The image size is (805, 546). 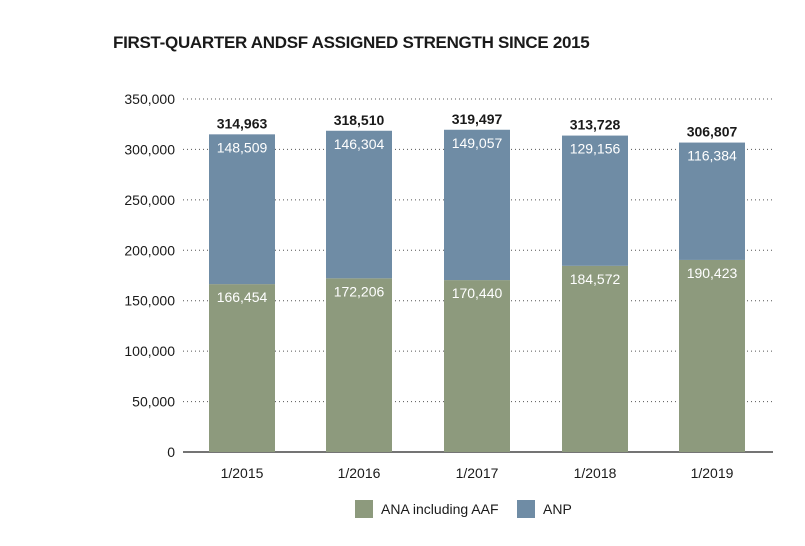 I want to click on legend-item-ana: ANA including AAF, so click(x=427, y=509).